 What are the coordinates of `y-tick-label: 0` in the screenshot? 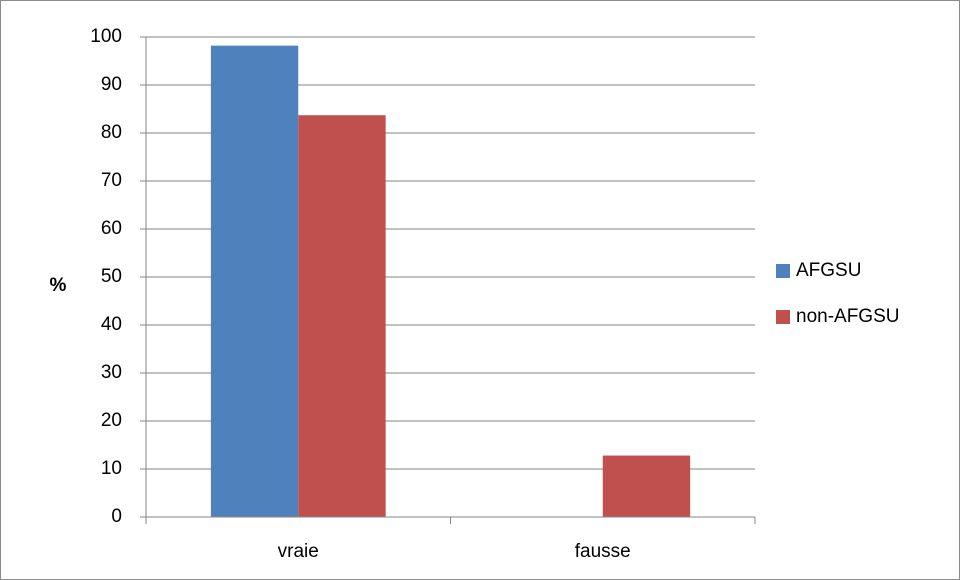 It's located at (116, 516).